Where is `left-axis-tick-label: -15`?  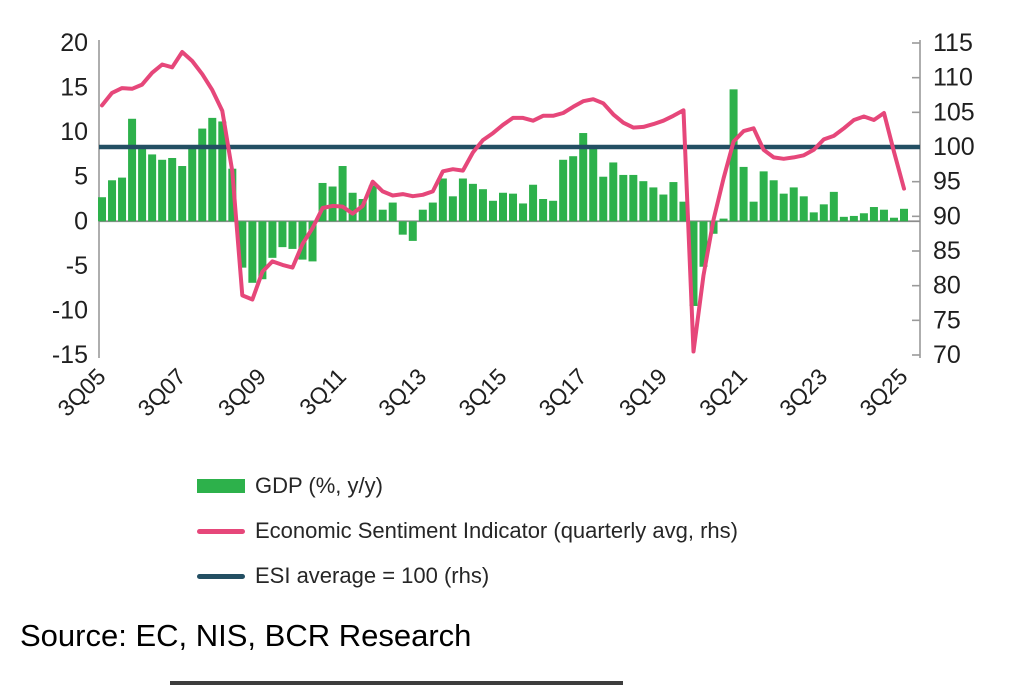 left-axis-tick-label: -15 is located at coordinates (70, 355).